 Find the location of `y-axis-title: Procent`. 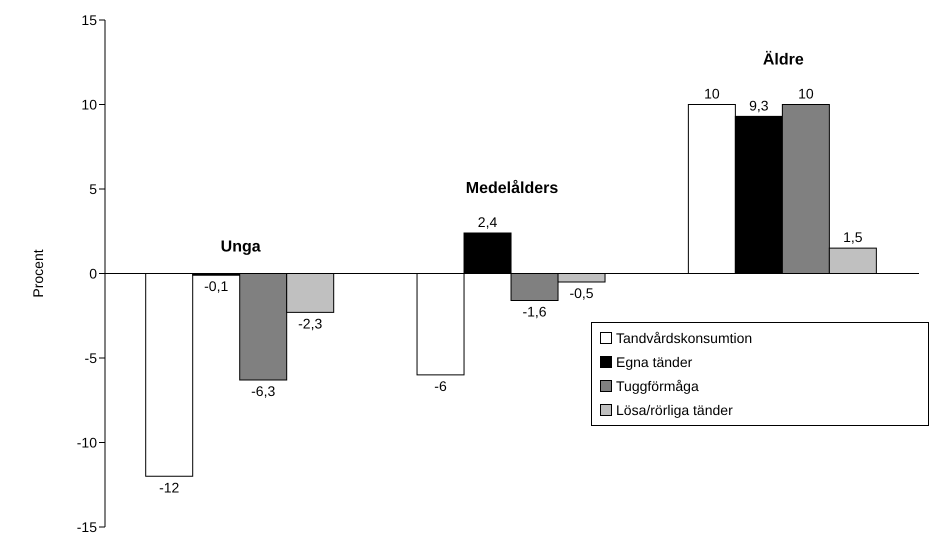

y-axis-title: Procent is located at coordinates (38, 273).